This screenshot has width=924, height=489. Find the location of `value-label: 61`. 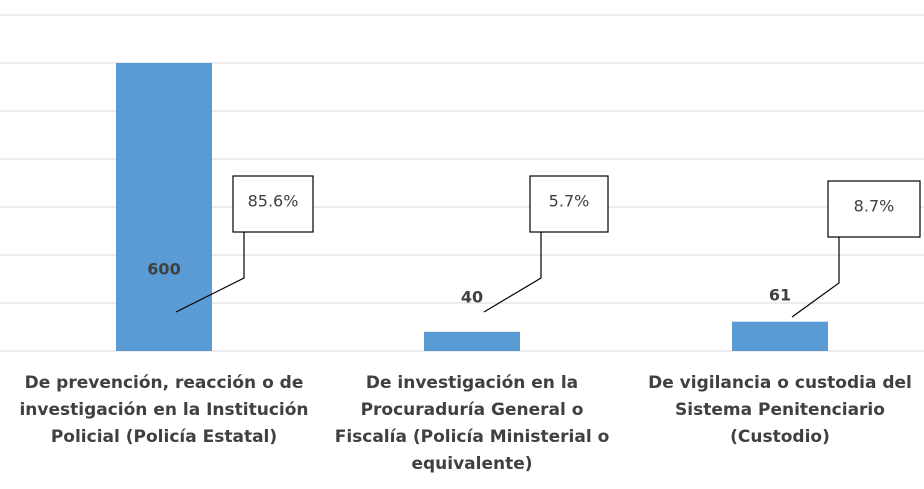

value-label: 61 is located at coordinates (780, 295).